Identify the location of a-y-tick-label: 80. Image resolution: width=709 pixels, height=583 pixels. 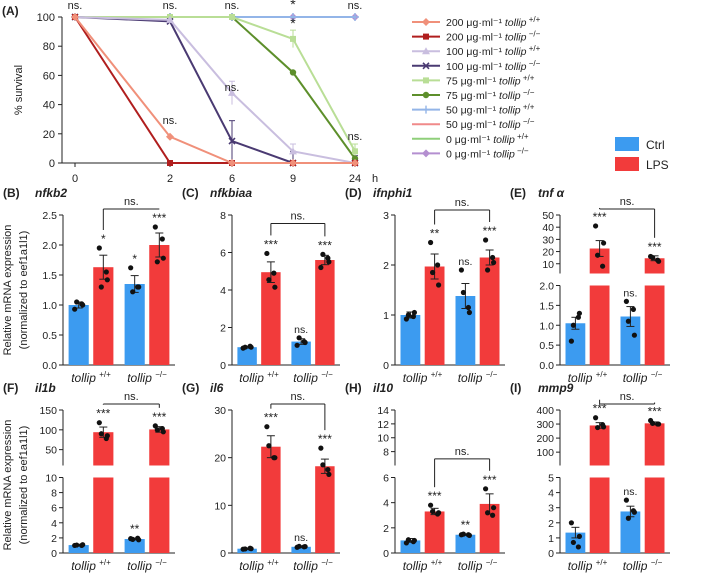
(49, 47).